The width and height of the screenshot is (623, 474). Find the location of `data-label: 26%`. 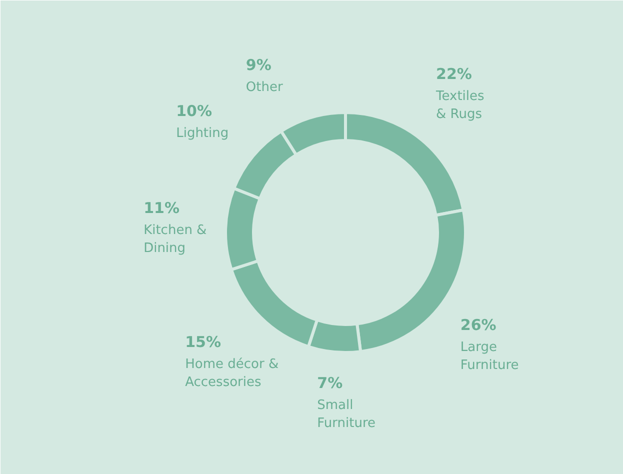

data-label: 26% is located at coordinates (478, 325).